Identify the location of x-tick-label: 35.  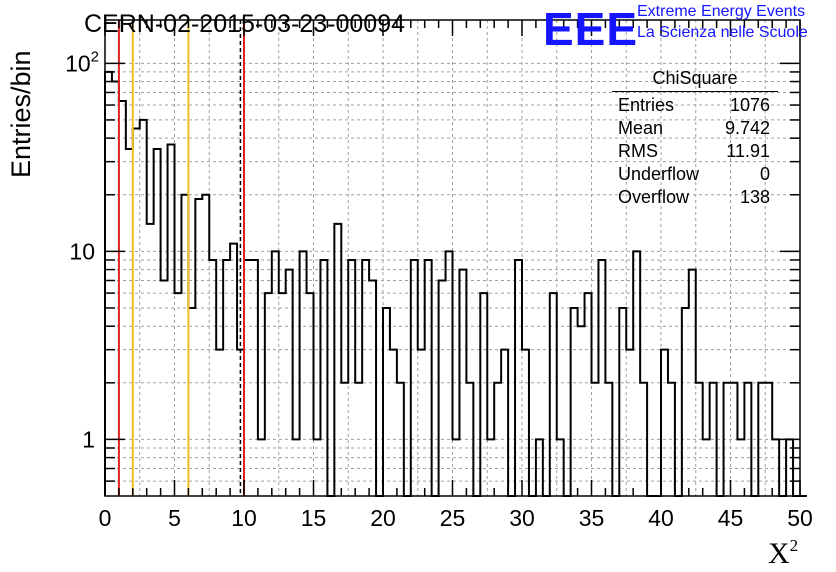
(592, 518).